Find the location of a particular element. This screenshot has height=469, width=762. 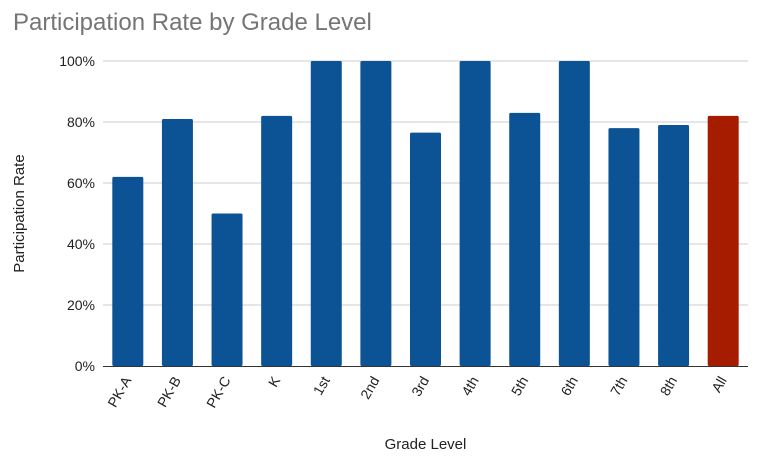

y-tick-label: 0% is located at coordinates (85, 366).